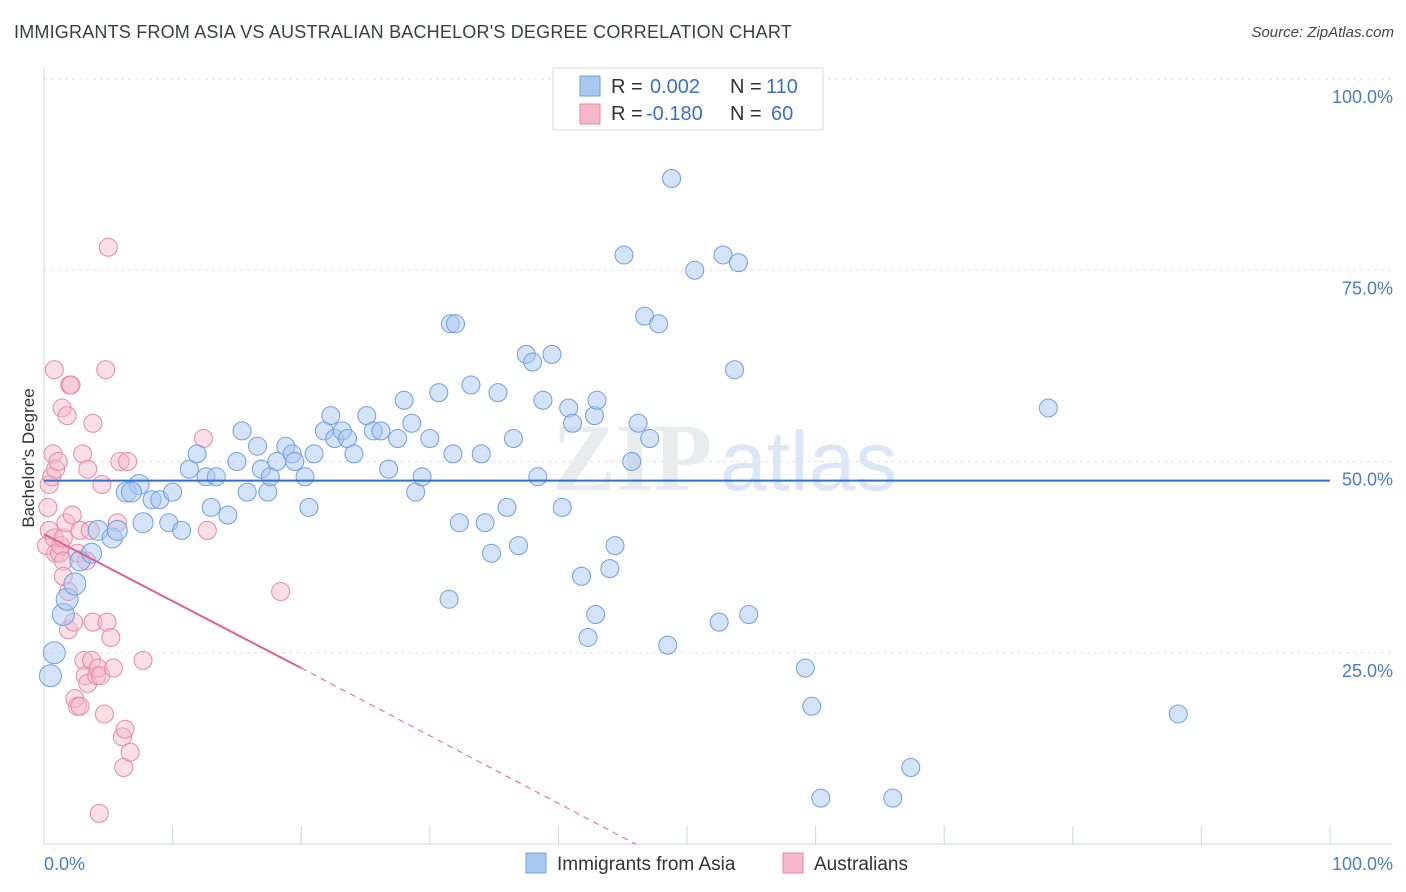 This screenshot has height=892, width=1406. I want to click on australians-trend-line, so click(172, 601).